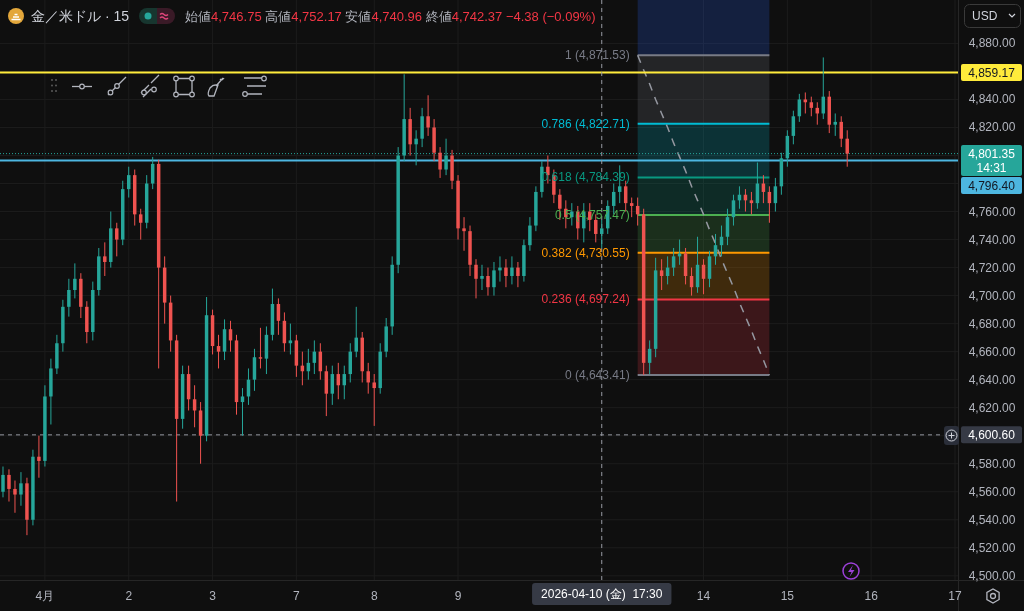 The width and height of the screenshot is (1024, 611). What do you see at coordinates (955, 596) in the screenshot?
I see `x-tick-label: 17` at bounding box center [955, 596].